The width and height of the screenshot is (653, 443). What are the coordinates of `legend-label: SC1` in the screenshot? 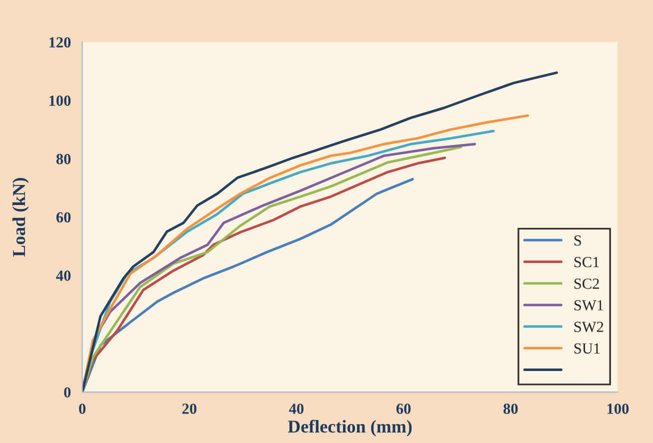 It's located at (586, 262).